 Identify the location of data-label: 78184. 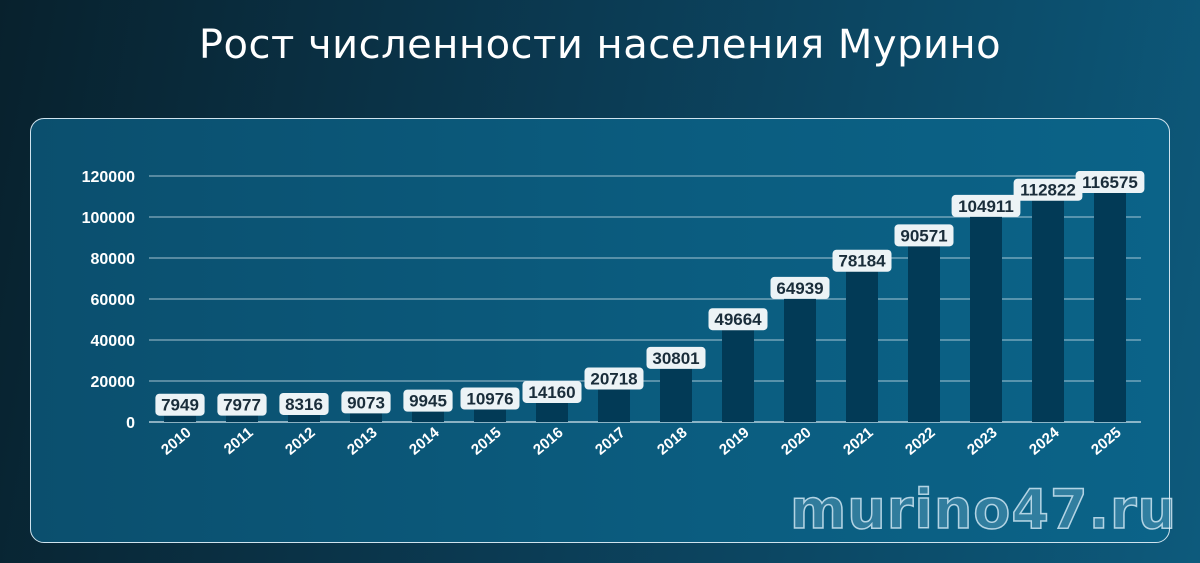
(862, 261).